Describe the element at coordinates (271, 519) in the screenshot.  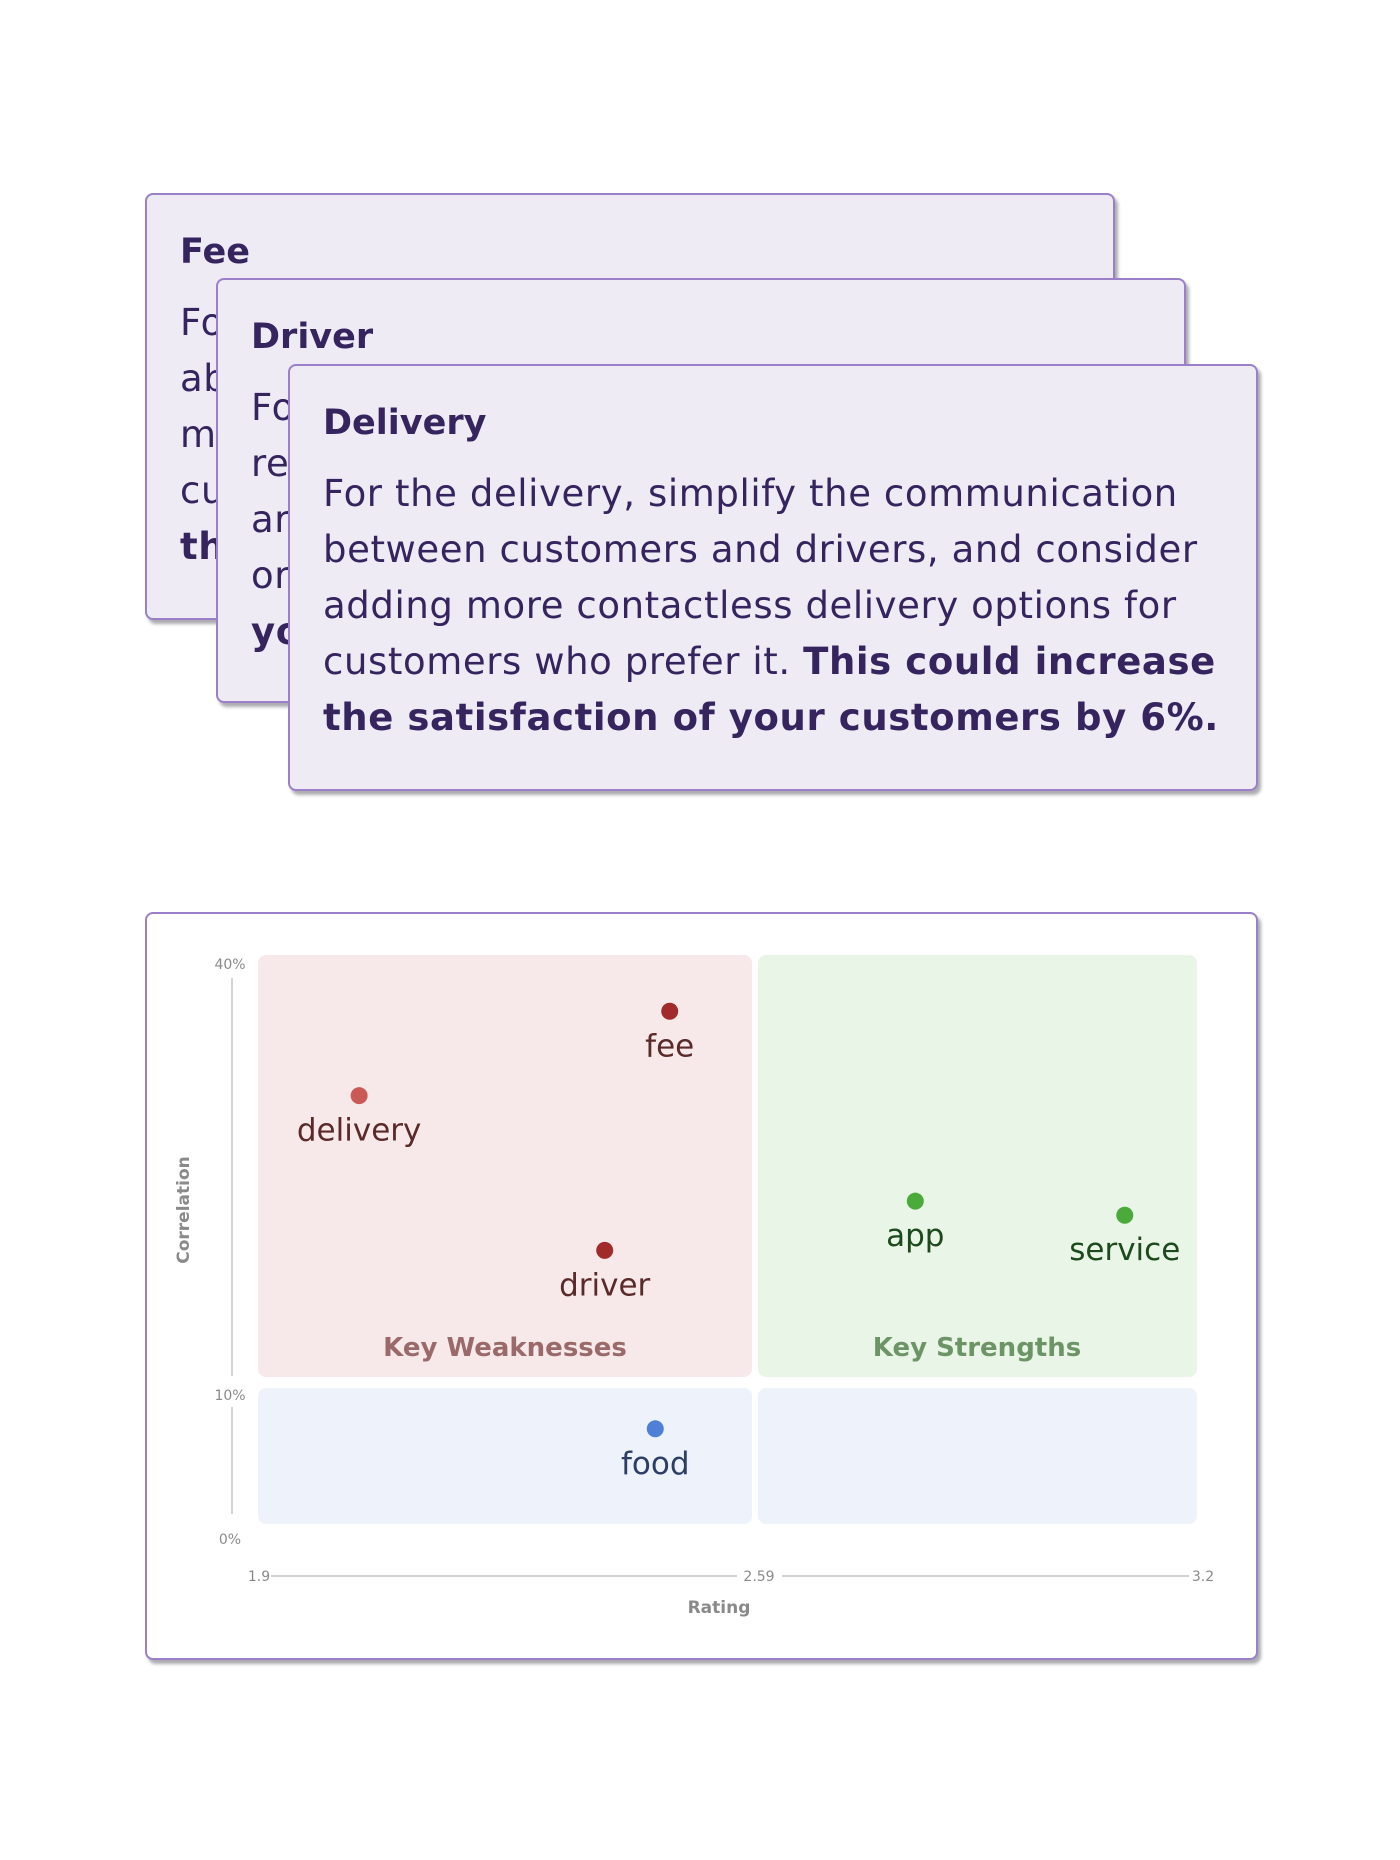
I see `card-text-line: ar` at that location.